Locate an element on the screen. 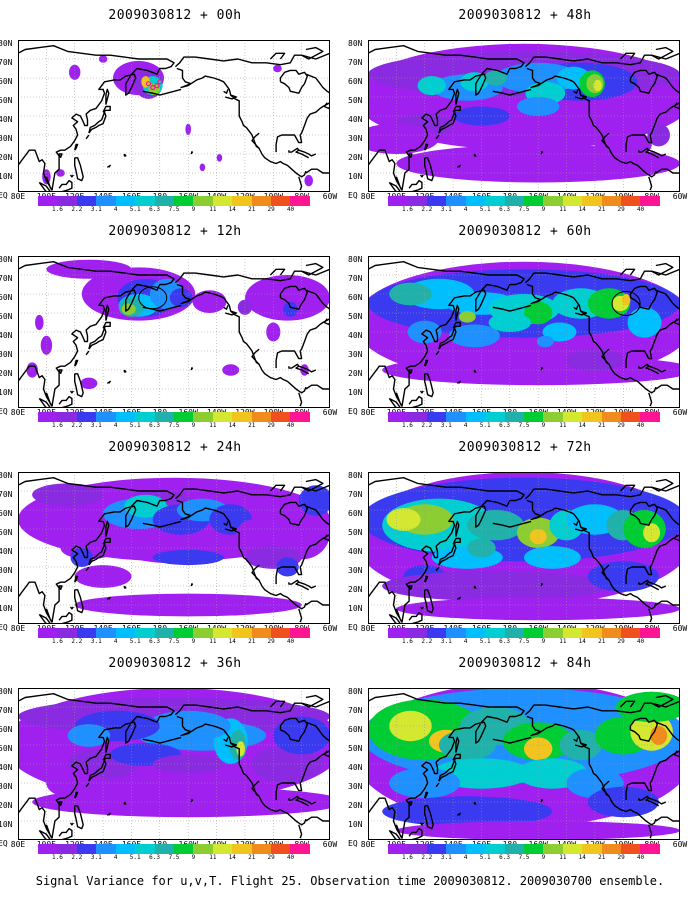  latitude-tick-label: 40N is located at coordinates (6, 767).